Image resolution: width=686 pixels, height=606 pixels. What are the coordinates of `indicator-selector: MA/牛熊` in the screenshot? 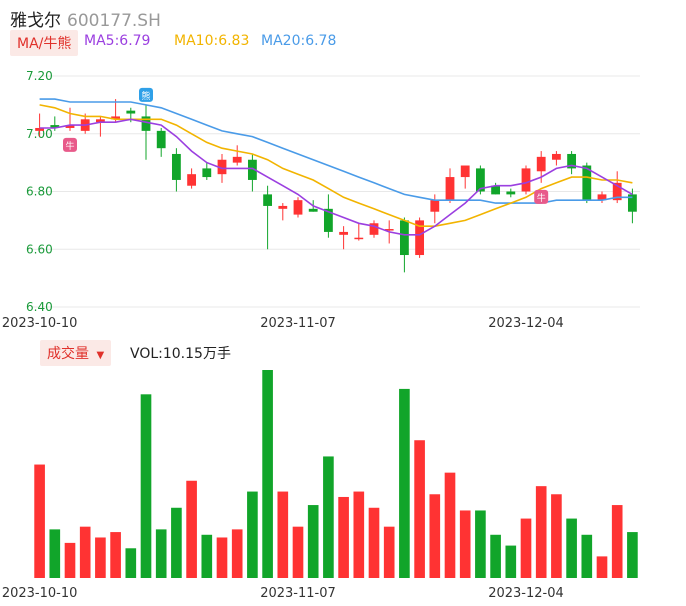 It's located at (44, 43).